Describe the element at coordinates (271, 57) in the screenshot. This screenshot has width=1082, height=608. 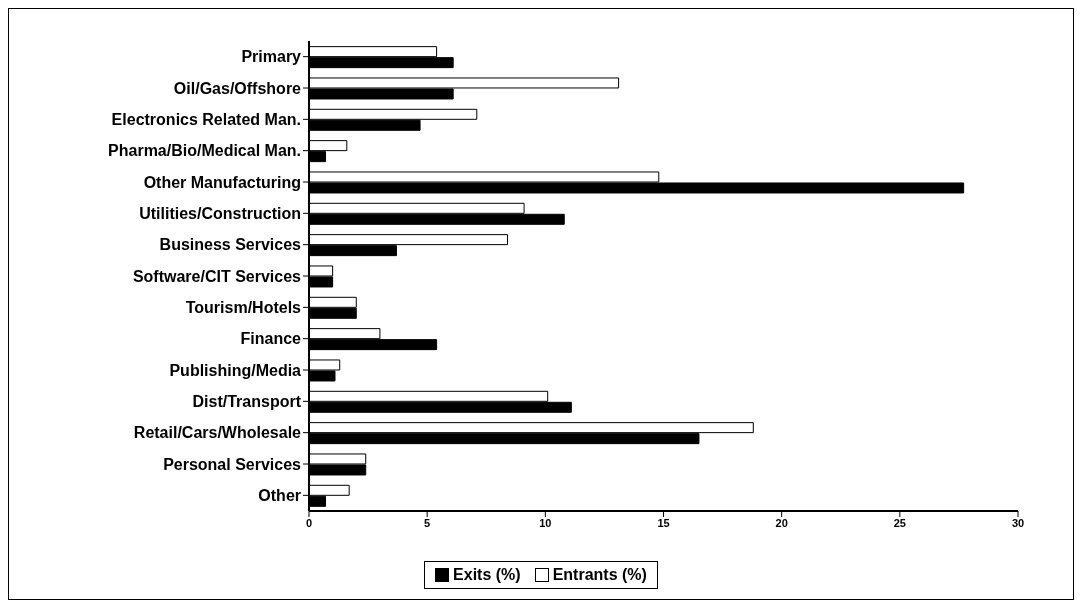
I see `y-tick-label: Primary` at that location.